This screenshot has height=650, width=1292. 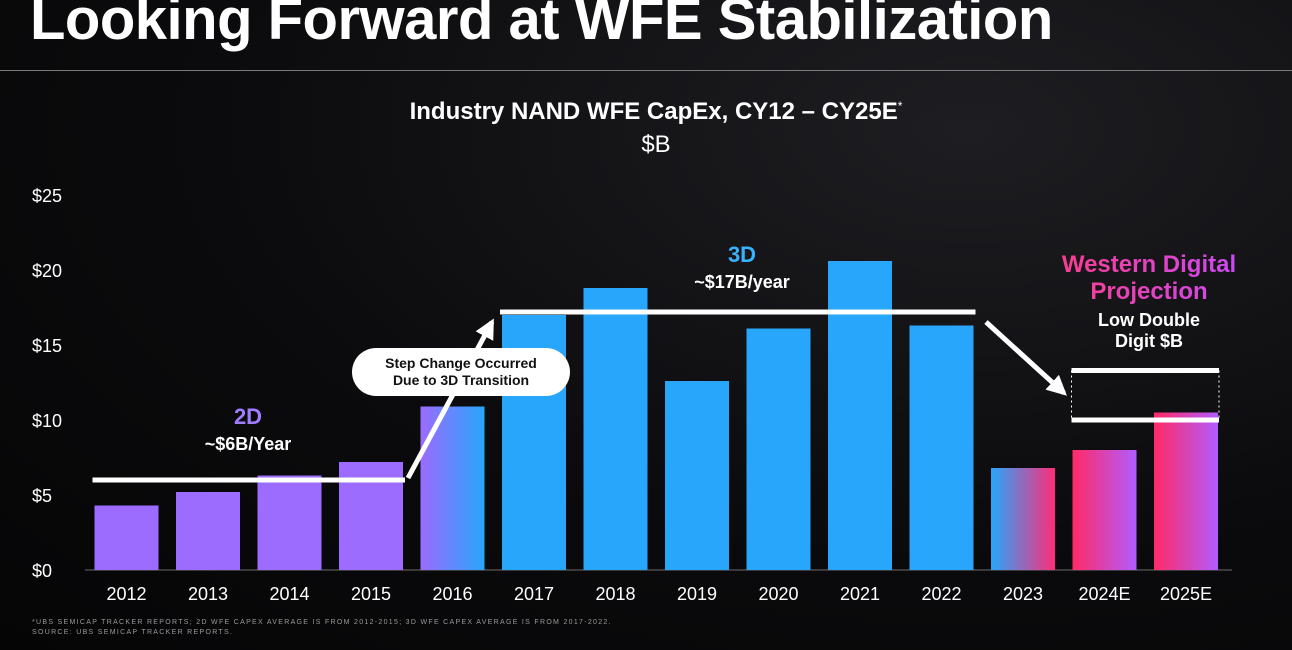 What do you see at coordinates (1149, 264) in the screenshot?
I see `projection-line-1: Western Digital` at bounding box center [1149, 264].